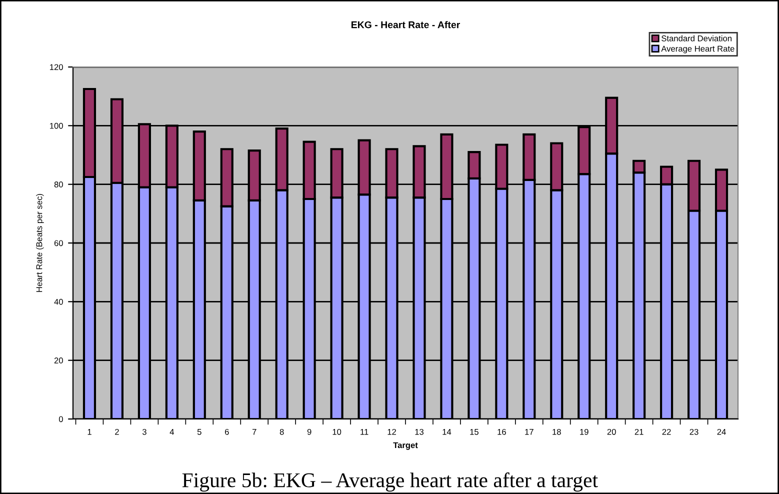 The height and width of the screenshot is (494, 779). Describe the element at coordinates (405, 446) in the screenshot. I see `x-axis-title: Target` at that location.